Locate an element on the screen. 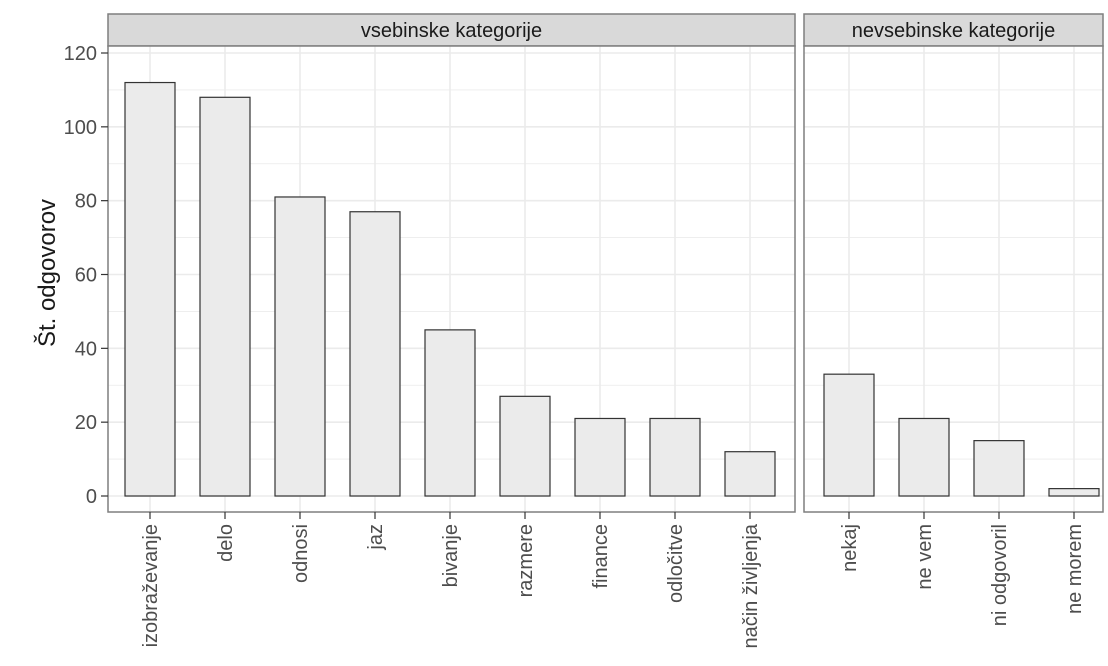  facet-strip-label: vsebinske kategorije is located at coordinates (451, 31).